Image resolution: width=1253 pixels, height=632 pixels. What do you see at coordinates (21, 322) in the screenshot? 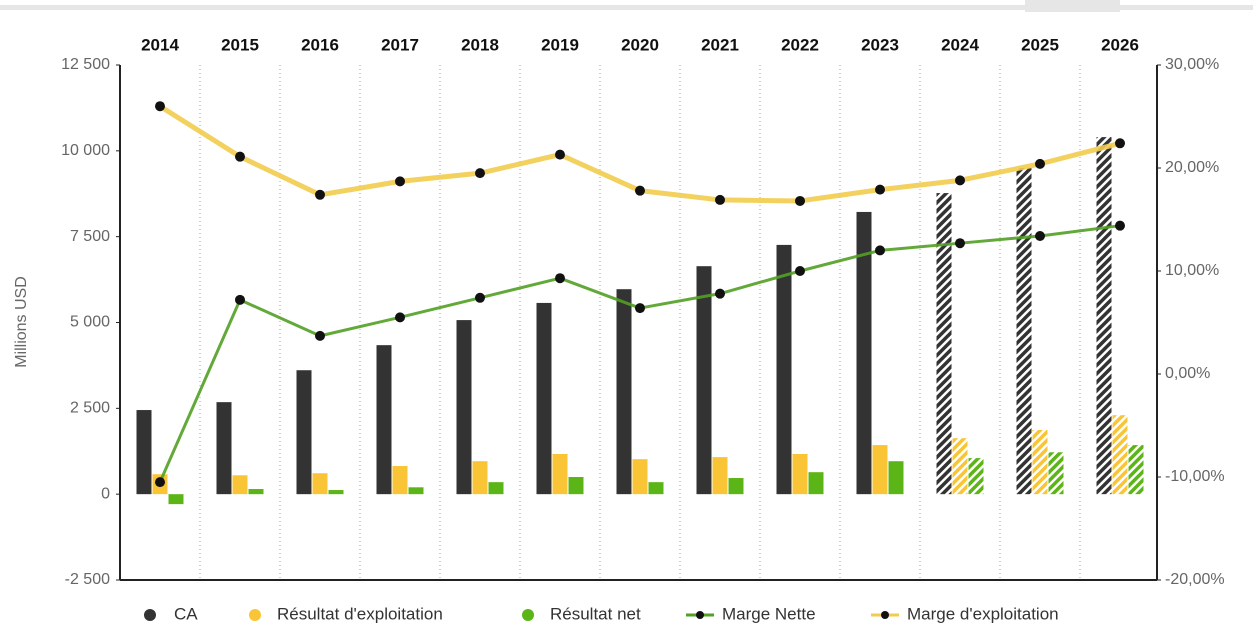
I see `y-axis-label: Millions USD` at bounding box center [21, 322].